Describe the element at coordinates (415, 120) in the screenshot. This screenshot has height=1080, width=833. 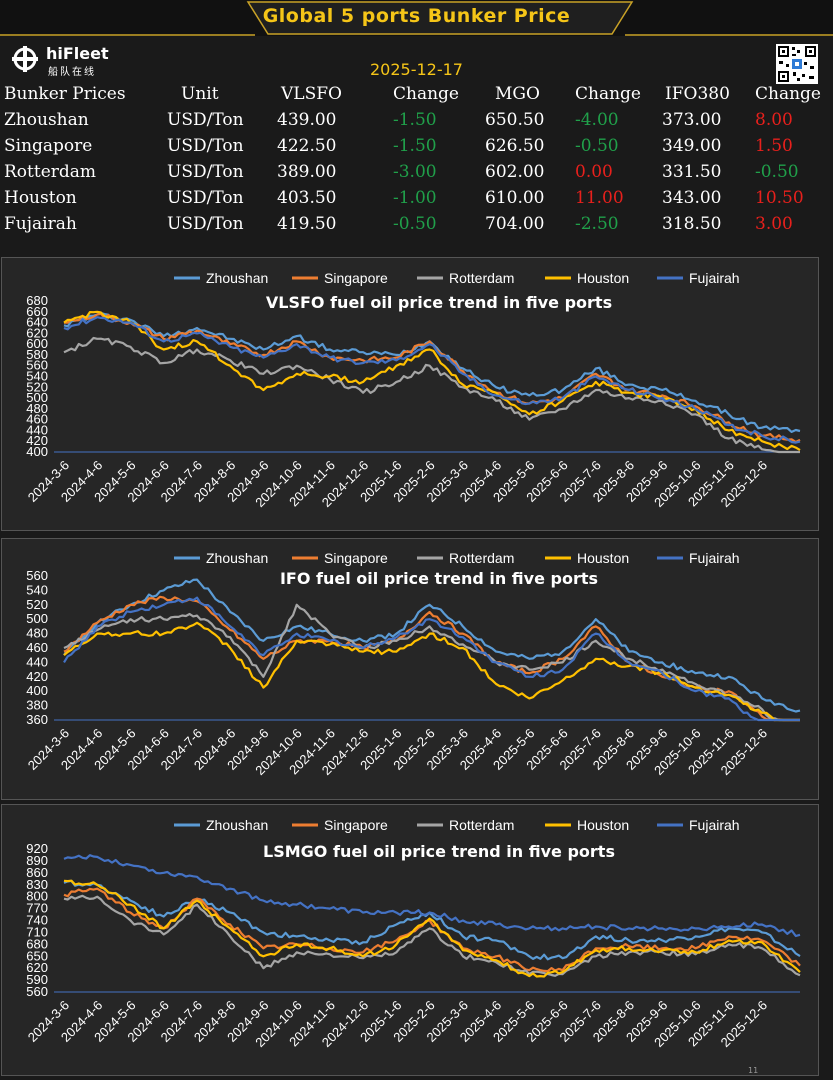
I see `vlsfo-change: -1.50` at that location.